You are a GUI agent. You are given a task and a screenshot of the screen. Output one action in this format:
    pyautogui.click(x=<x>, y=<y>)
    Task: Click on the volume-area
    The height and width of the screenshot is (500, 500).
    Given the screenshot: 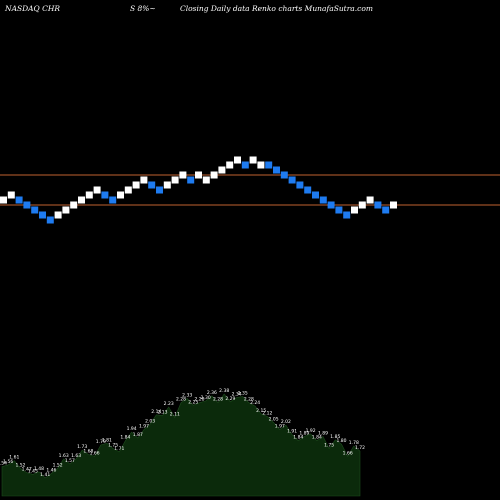 What is the action you would take?
    pyautogui.click(x=181, y=445)
    